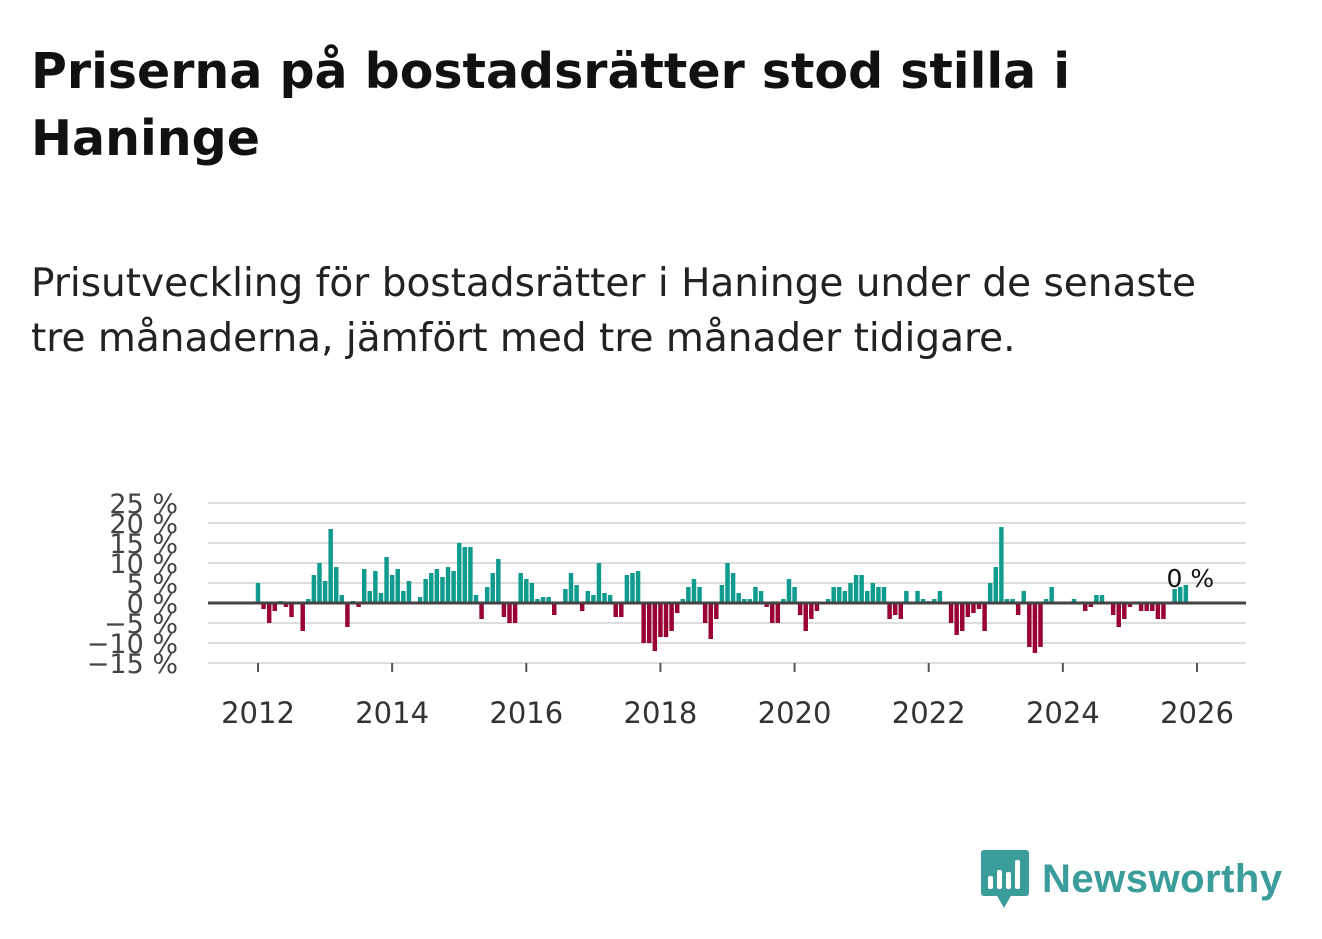 The width and height of the screenshot is (1322, 939). I want to click on x-tick-label: 2018, so click(661, 713).